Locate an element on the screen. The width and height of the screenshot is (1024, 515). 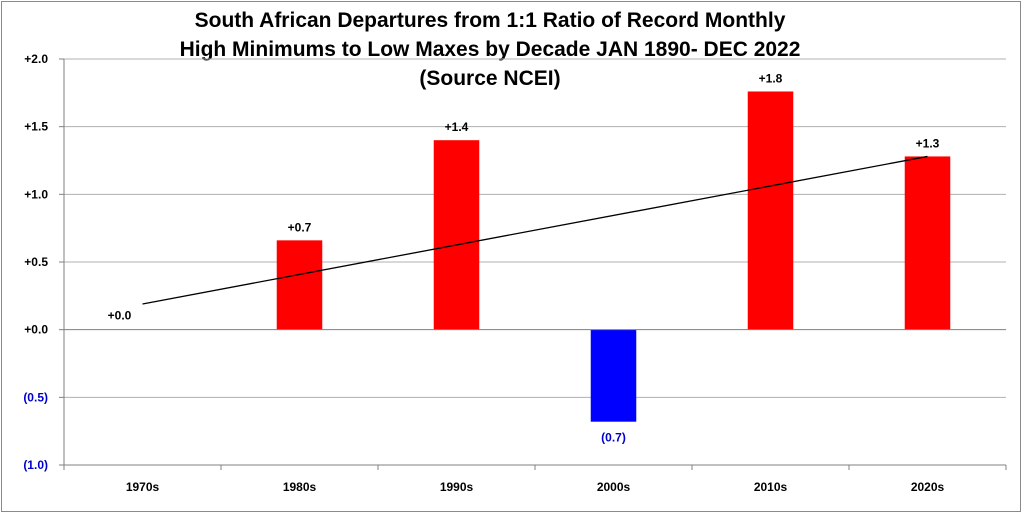
x-tick-label: 1970s is located at coordinates (143, 487).